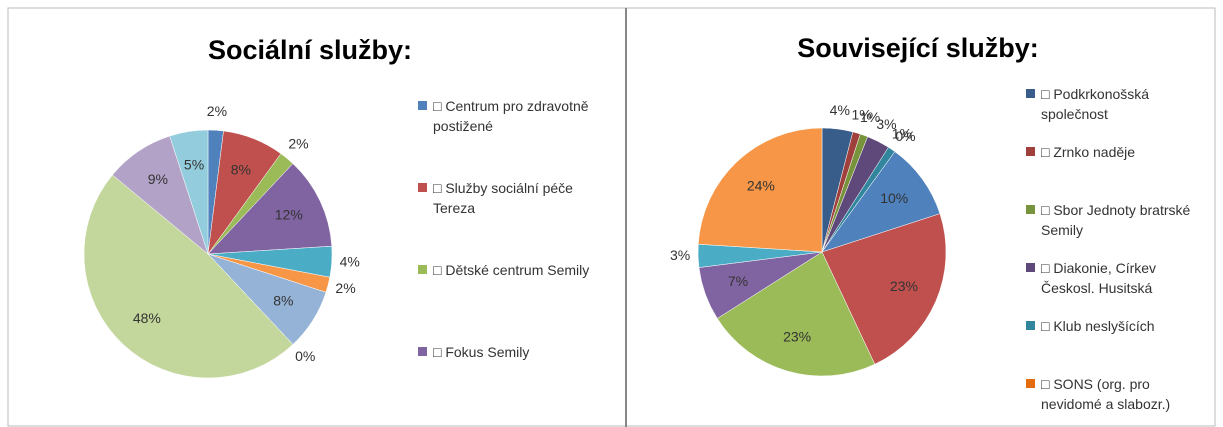 The image size is (1223, 427). I want to click on legend-label: □ Zrnko naděje, so click(1088, 152).